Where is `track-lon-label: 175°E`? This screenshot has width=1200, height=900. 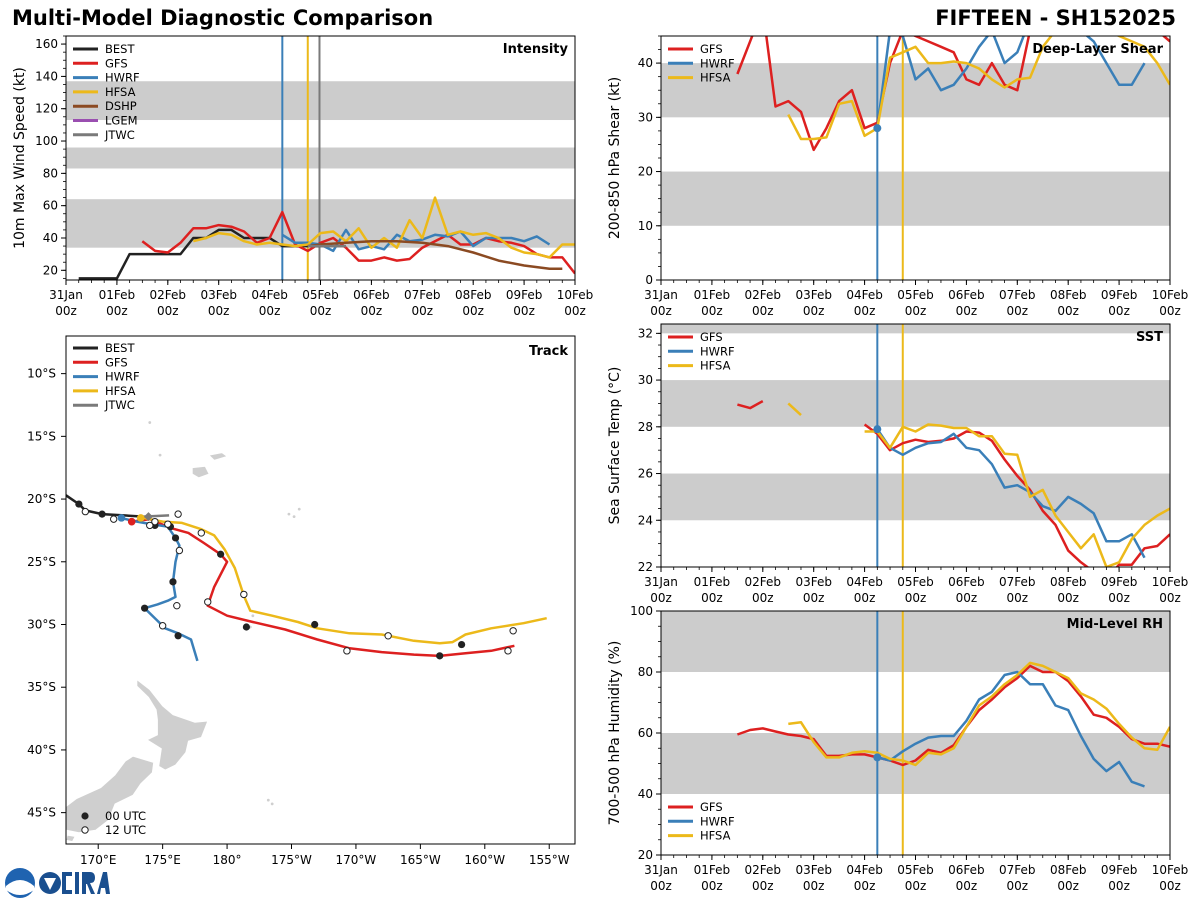
track-lon-label: 175°E is located at coordinates (162, 860).